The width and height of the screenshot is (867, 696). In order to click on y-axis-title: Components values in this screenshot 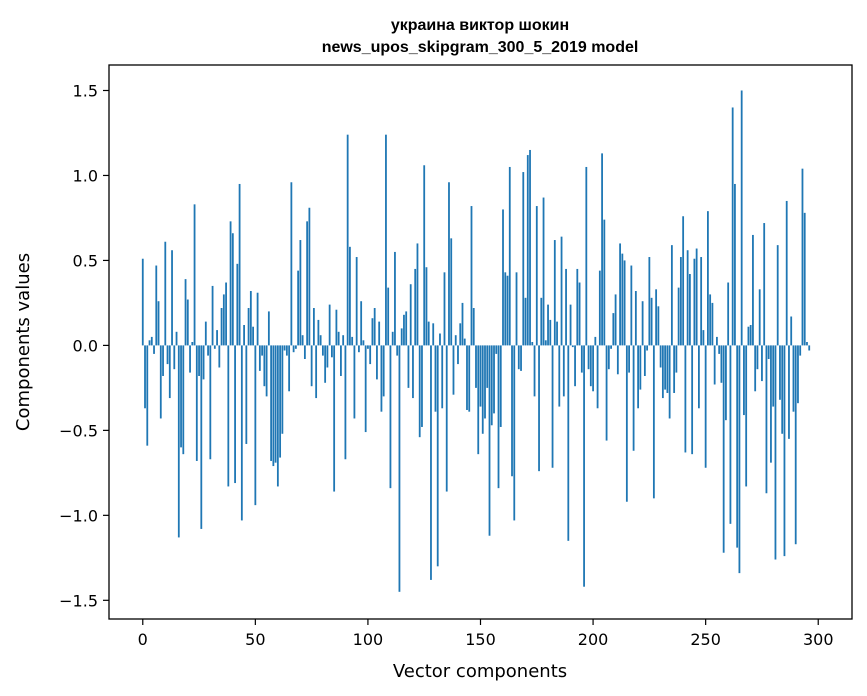, I will do `click(23, 342)`.